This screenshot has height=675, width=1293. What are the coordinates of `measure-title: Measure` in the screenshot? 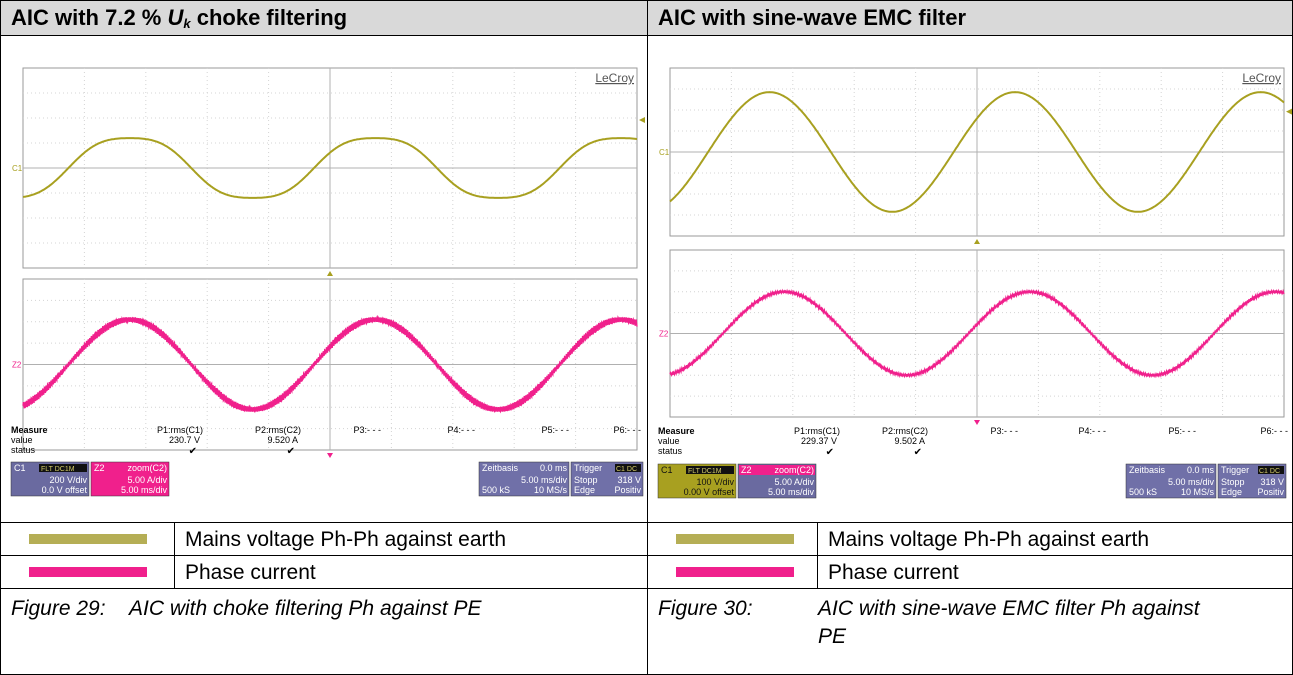 It's located at (29, 430).